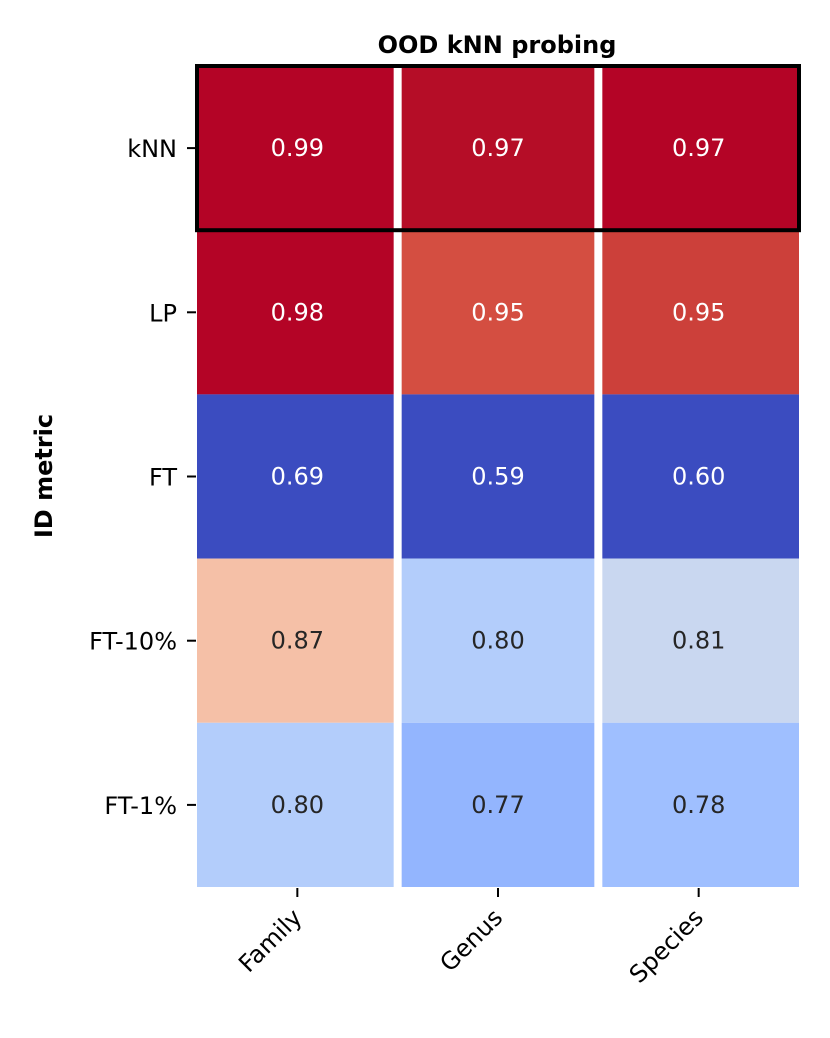  What do you see at coordinates (163, 313) in the screenshot?
I see `y-tick-label: LP` at bounding box center [163, 313].